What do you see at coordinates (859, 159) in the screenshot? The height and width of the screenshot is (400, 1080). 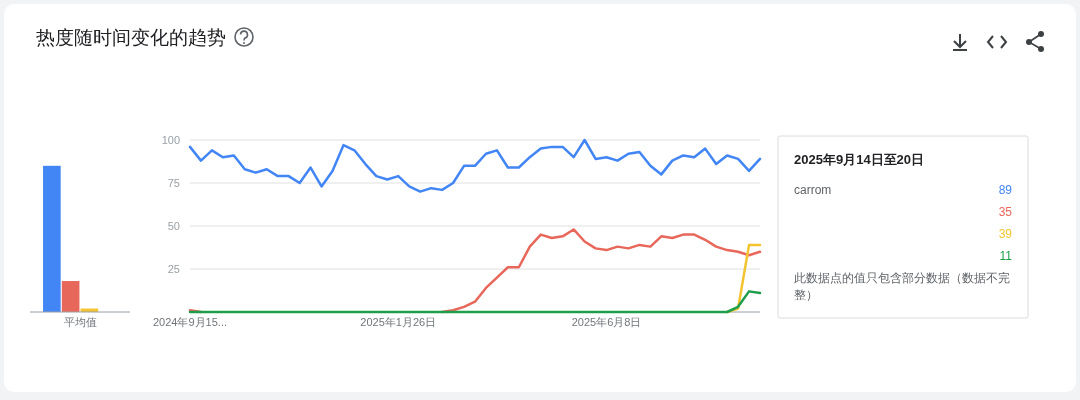 I see `text: 2025年9月14日至20日` at bounding box center [859, 159].